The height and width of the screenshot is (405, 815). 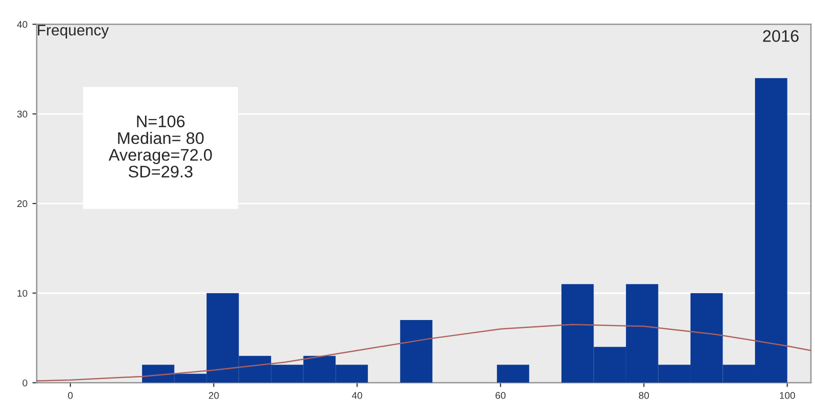 I want to click on y-axis-title: Frequency, so click(x=73, y=31).